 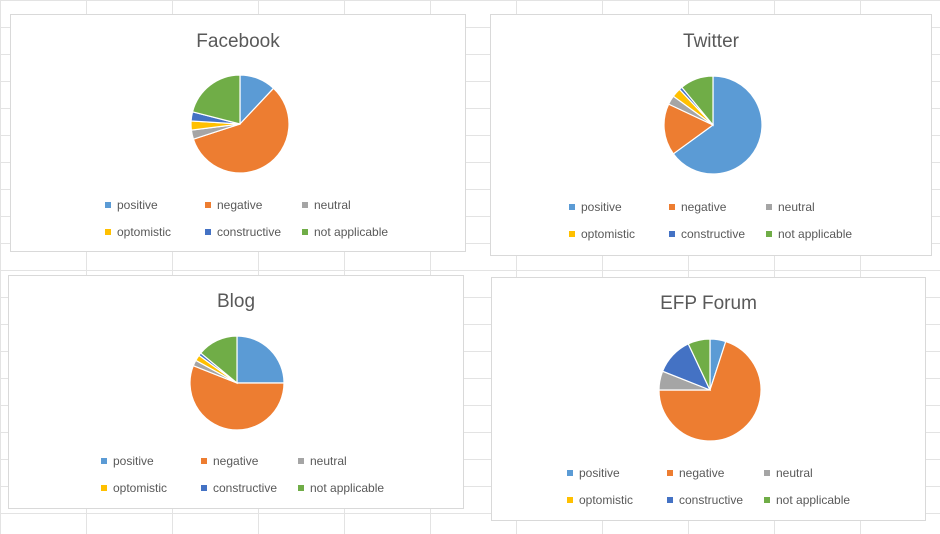 What do you see at coordinates (708, 303) in the screenshot?
I see `chart-title: EFP Forum` at bounding box center [708, 303].